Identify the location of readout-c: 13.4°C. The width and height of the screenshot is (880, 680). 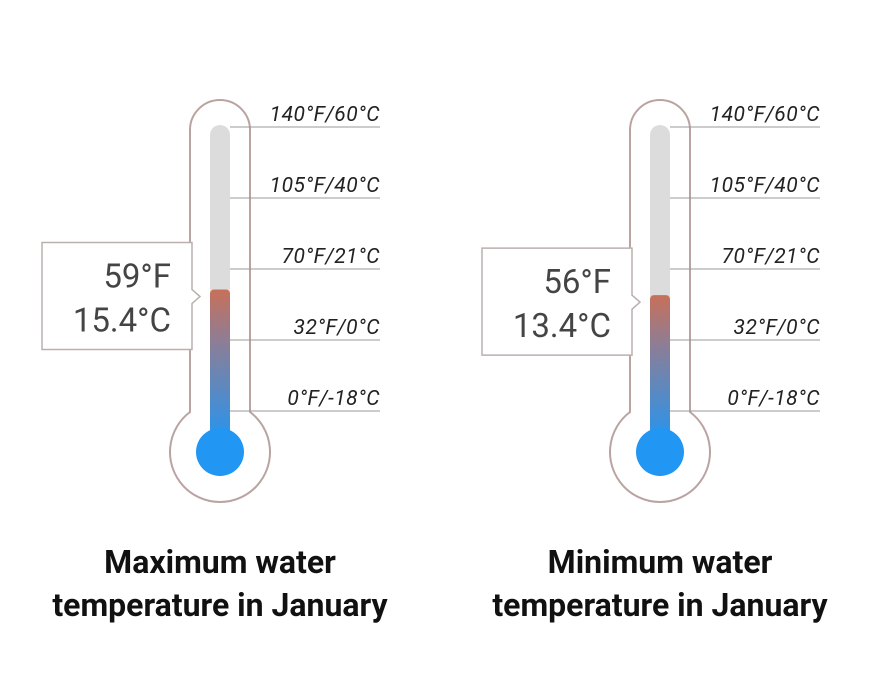
(562, 326).